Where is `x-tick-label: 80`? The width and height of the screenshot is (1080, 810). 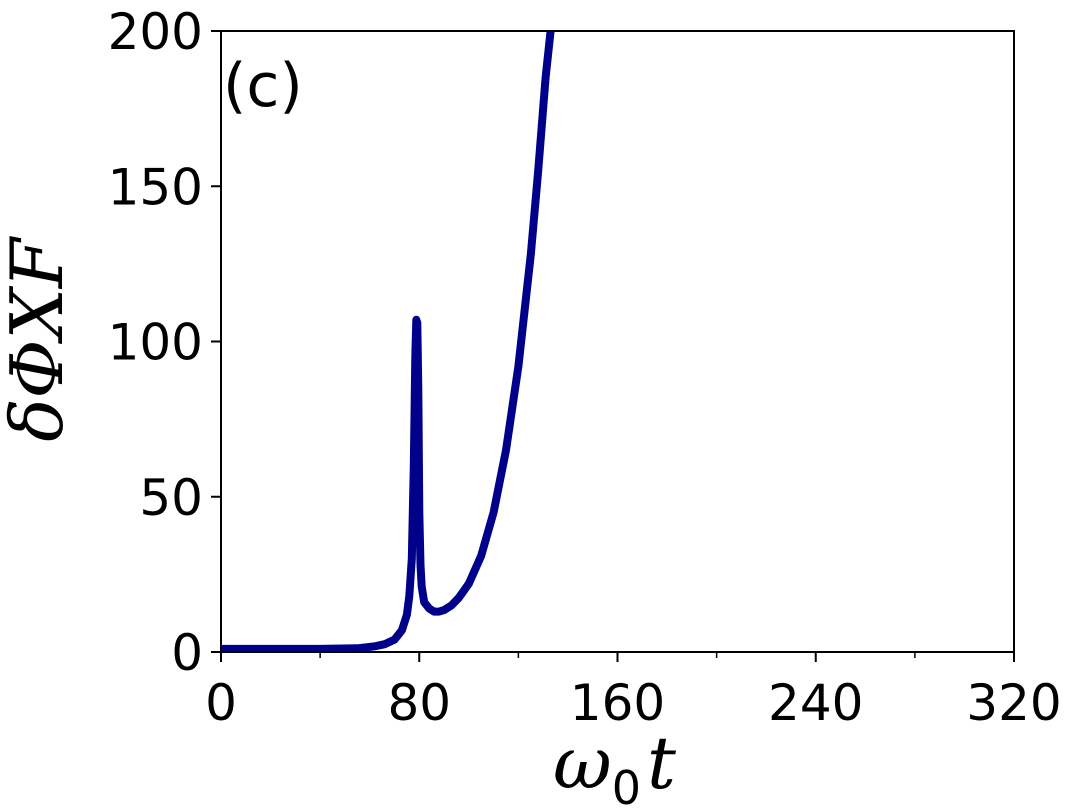 x-tick-label: 80 is located at coordinates (419, 703).